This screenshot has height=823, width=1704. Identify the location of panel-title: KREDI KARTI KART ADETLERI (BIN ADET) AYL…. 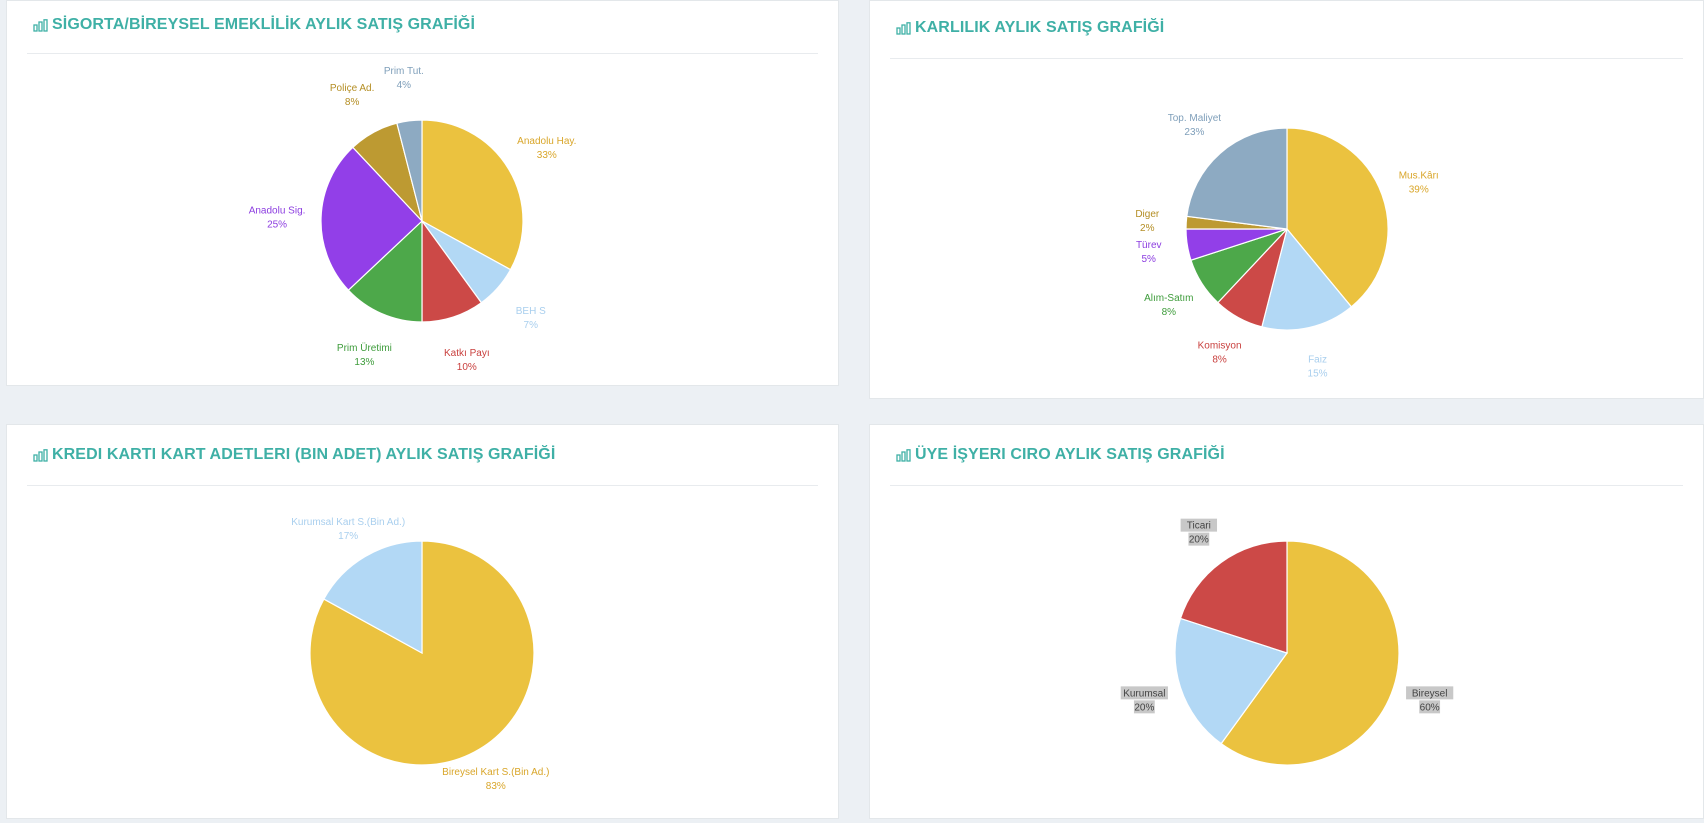
(294, 455).